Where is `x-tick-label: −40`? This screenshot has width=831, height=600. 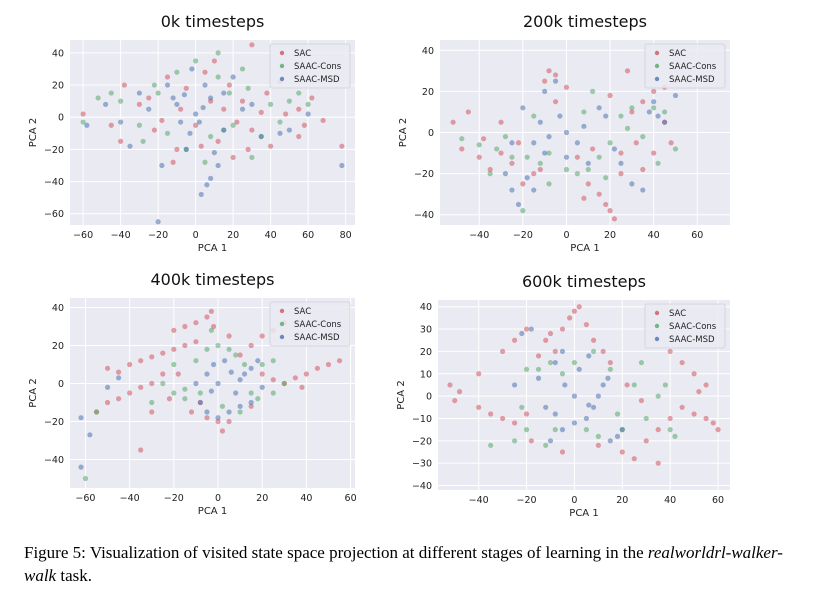 x-tick-label: −40 is located at coordinates (130, 498).